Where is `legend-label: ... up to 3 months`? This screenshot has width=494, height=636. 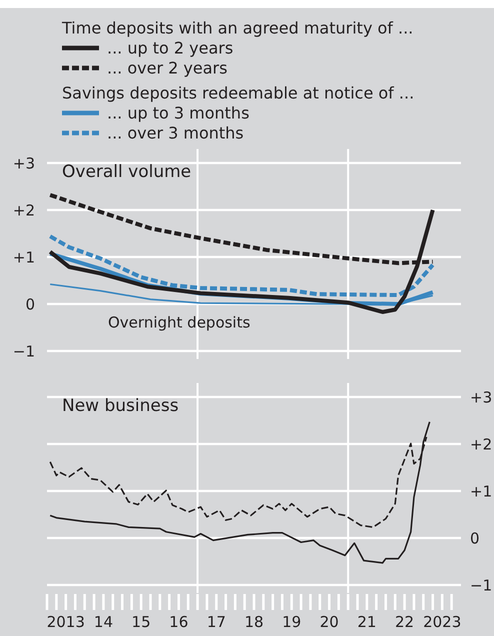
legend-label: ... up to 3 months is located at coordinates (178, 113).